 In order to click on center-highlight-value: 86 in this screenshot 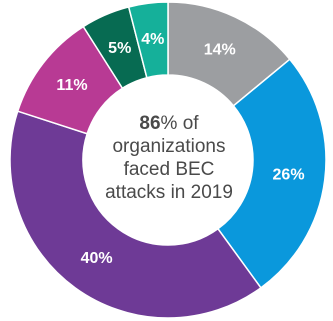, I will do `click(150, 123)`.